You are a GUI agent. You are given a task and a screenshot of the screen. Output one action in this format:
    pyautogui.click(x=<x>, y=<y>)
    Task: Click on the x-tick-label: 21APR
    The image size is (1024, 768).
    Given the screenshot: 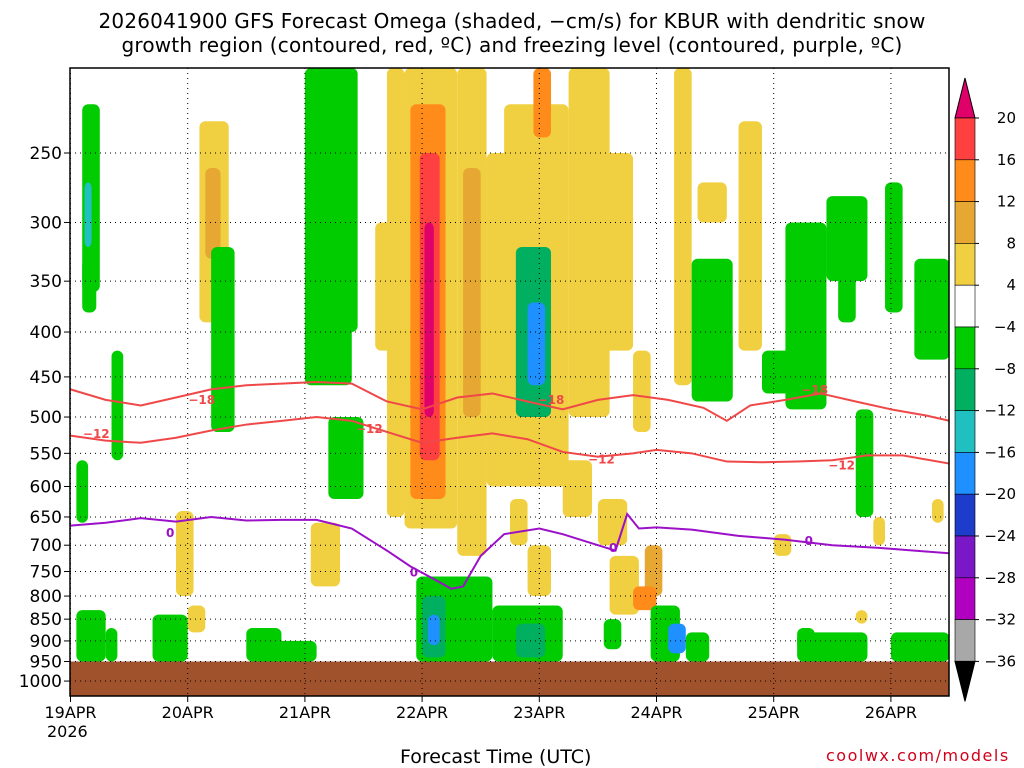 What is the action you would take?
    pyautogui.click(x=305, y=712)
    